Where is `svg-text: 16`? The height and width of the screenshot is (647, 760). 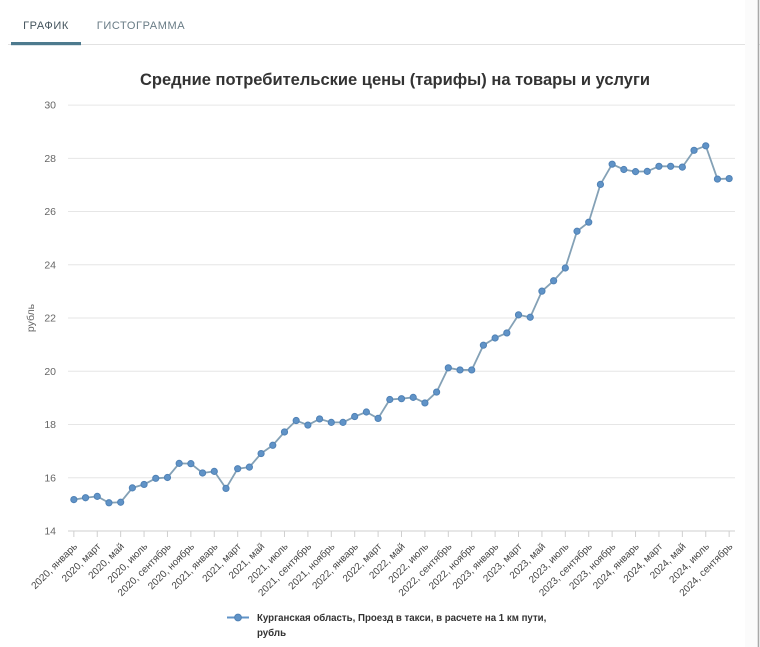 svg-text: 16 is located at coordinates (50, 478).